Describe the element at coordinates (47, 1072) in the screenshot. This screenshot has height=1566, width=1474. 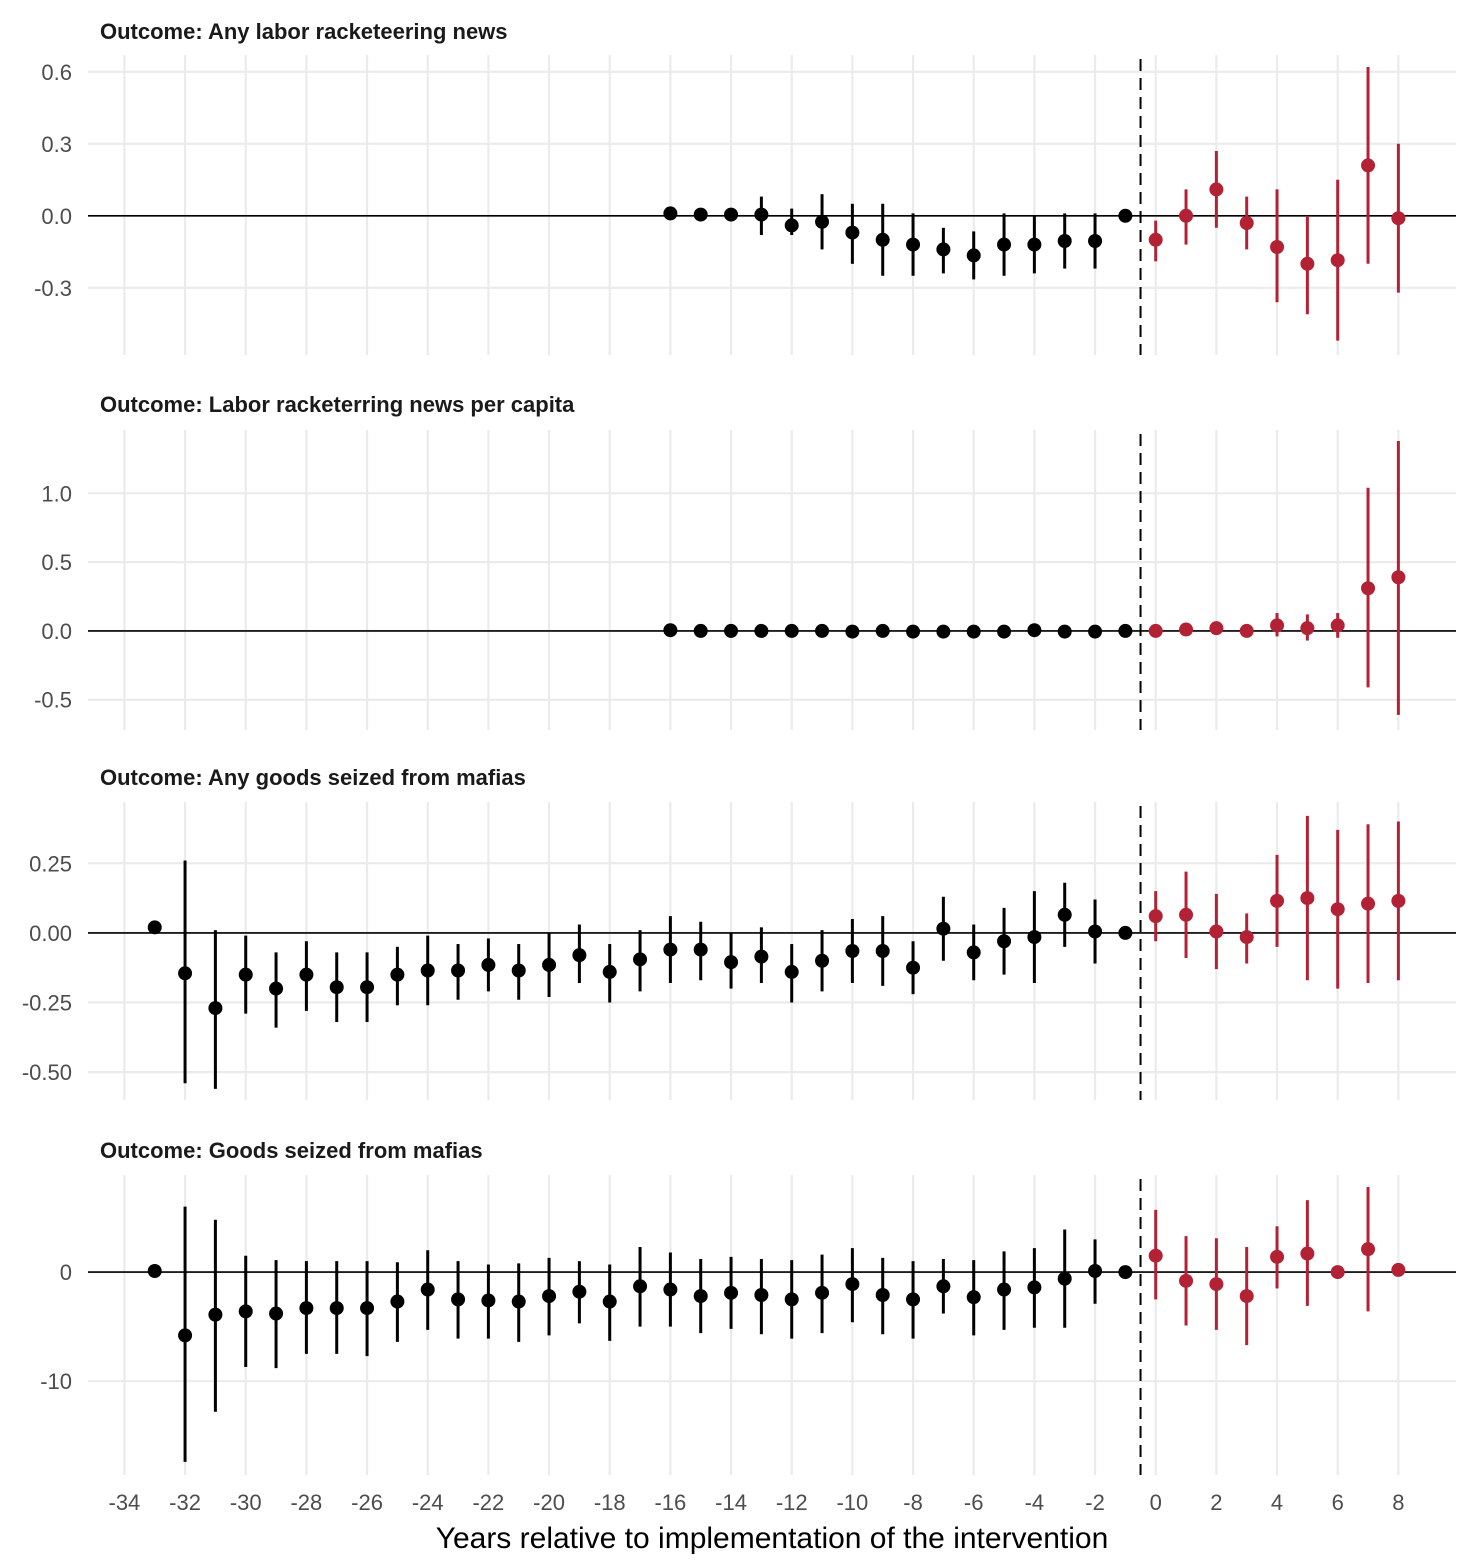
I see `y-tick-label: -0.50` at that location.